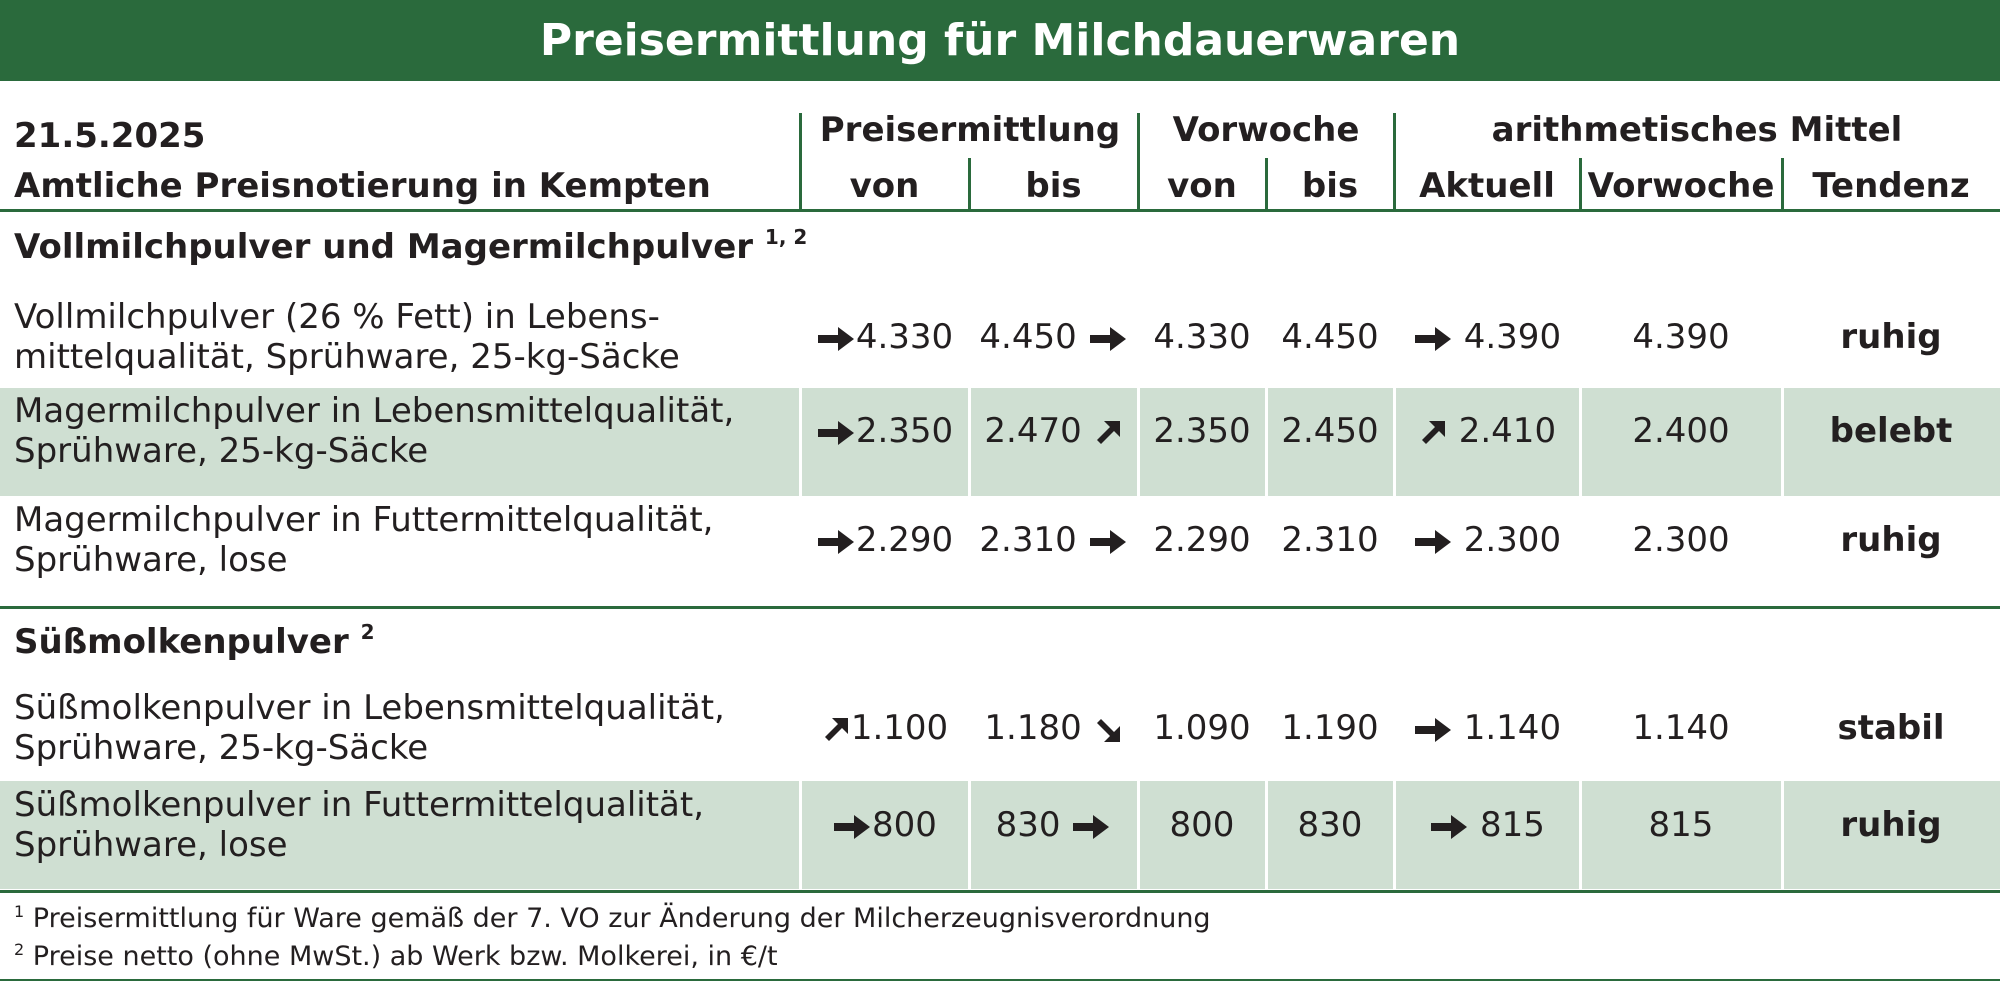 This screenshot has width=2000, height=989. What do you see at coordinates (1202, 186) in the screenshot?
I see `col-header-vorwoche-von: von` at bounding box center [1202, 186].